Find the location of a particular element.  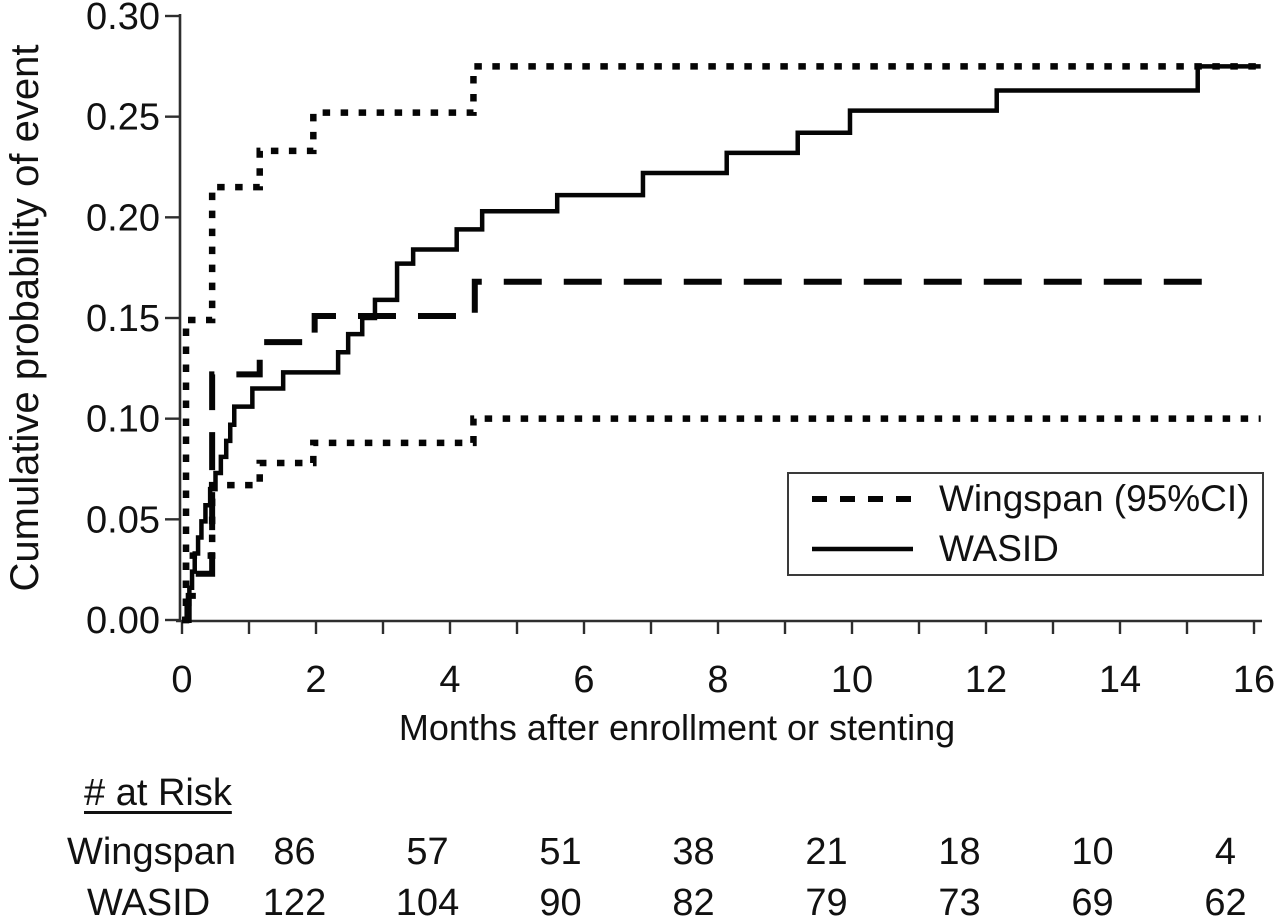

risk-row-label-wasid: WASID is located at coordinates (149, 901).